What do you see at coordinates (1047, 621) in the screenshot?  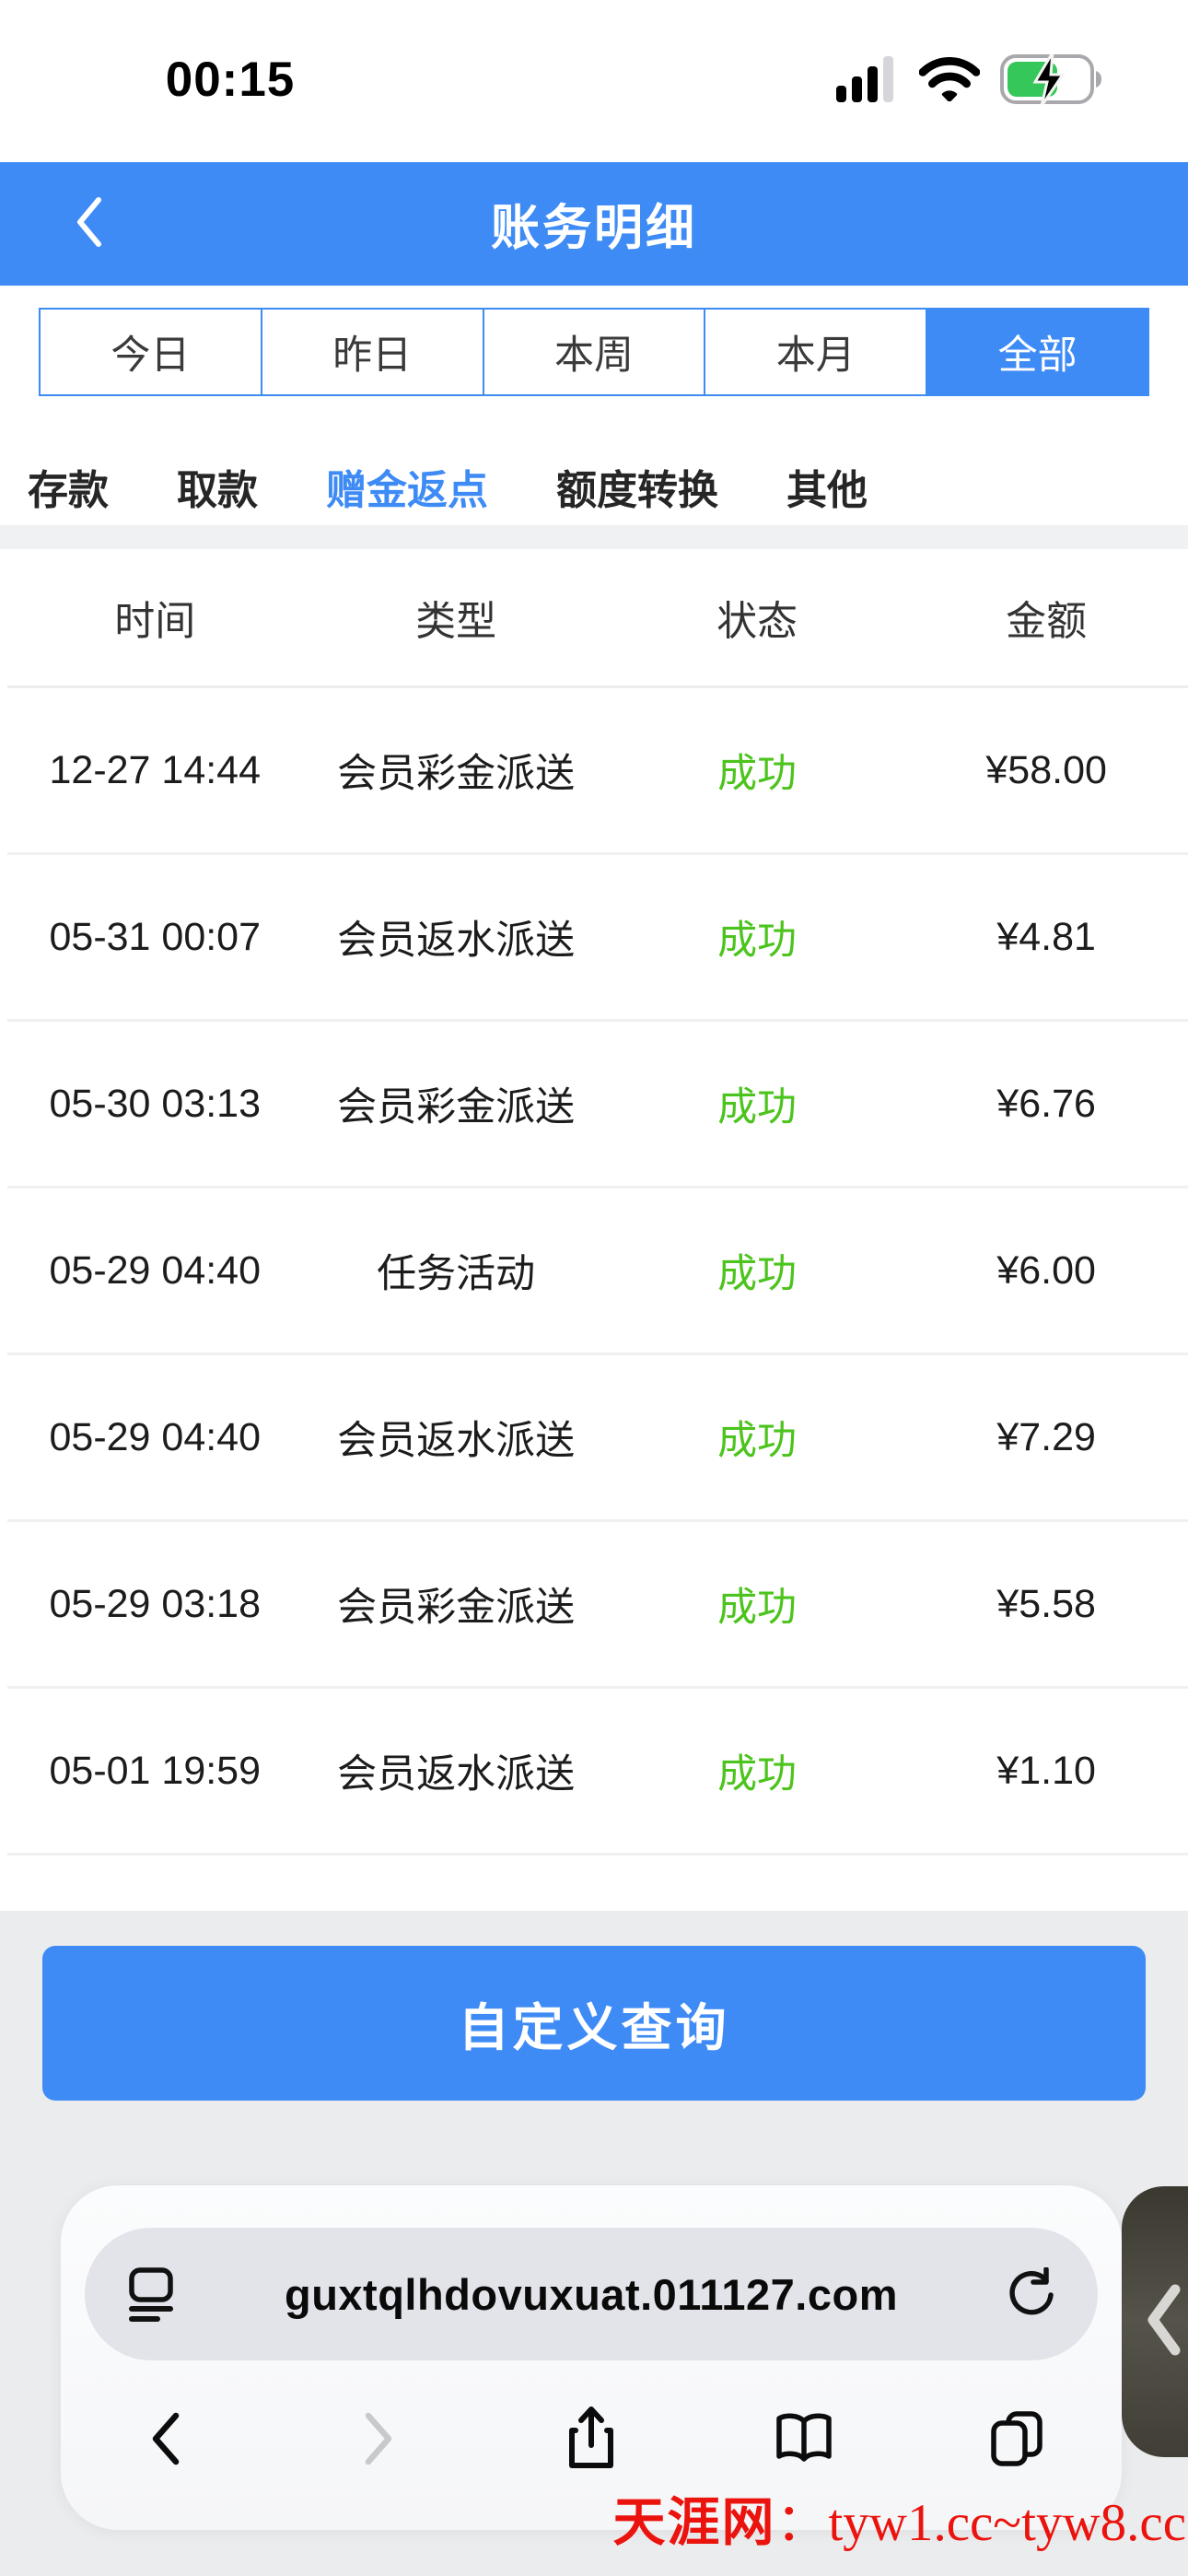 I see `col-amount: 金额` at bounding box center [1047, 621].